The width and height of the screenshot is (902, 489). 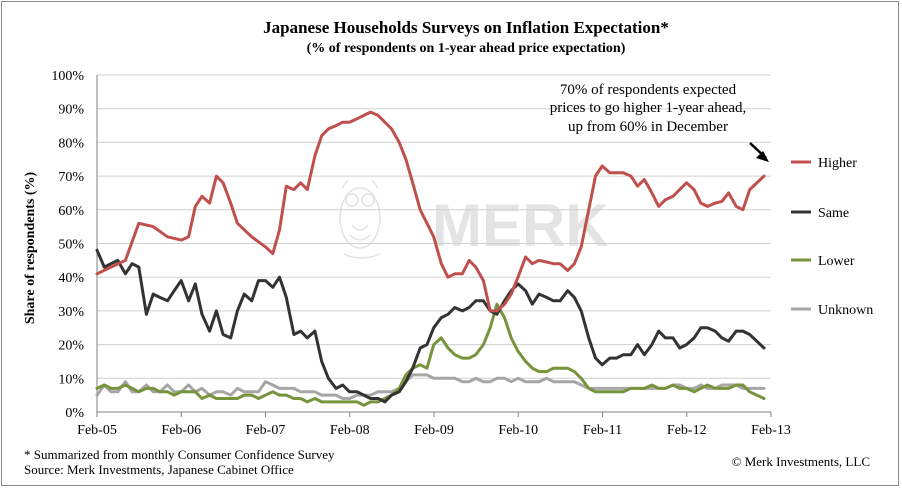 I want to click on y-tick-100: 100%, so click(x=67, y=76).